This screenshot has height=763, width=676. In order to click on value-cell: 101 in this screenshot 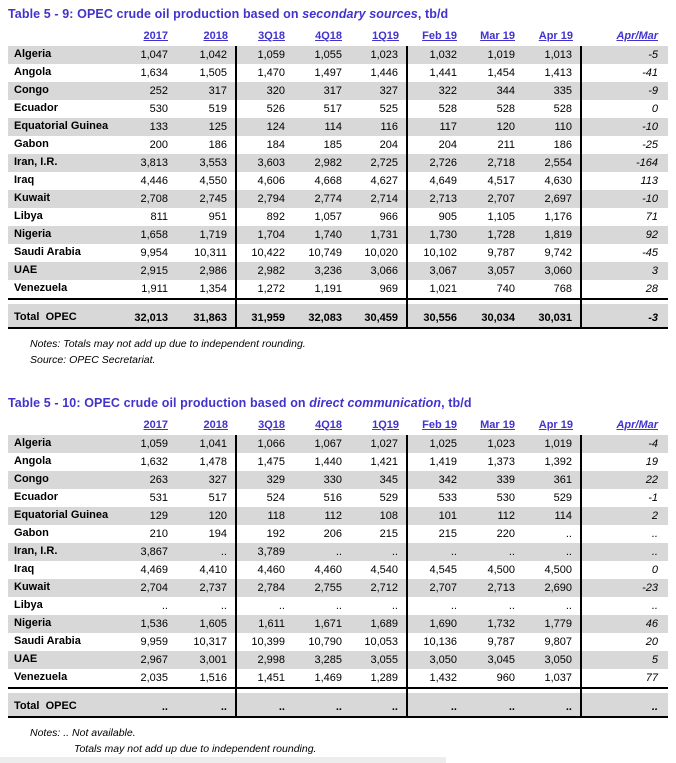, I will do `click(436, 515)`.